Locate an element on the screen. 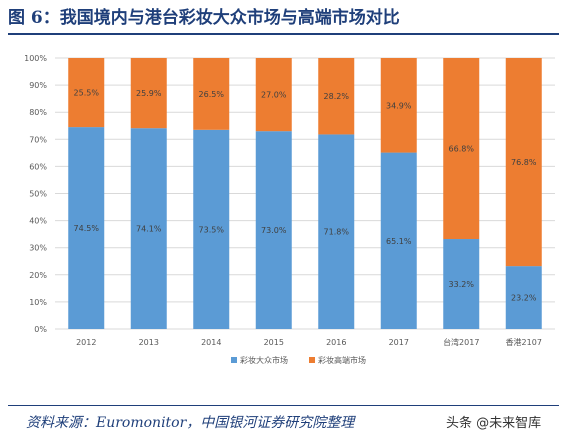  x-tick-label: 2014 is located at coordinates (211, 342).